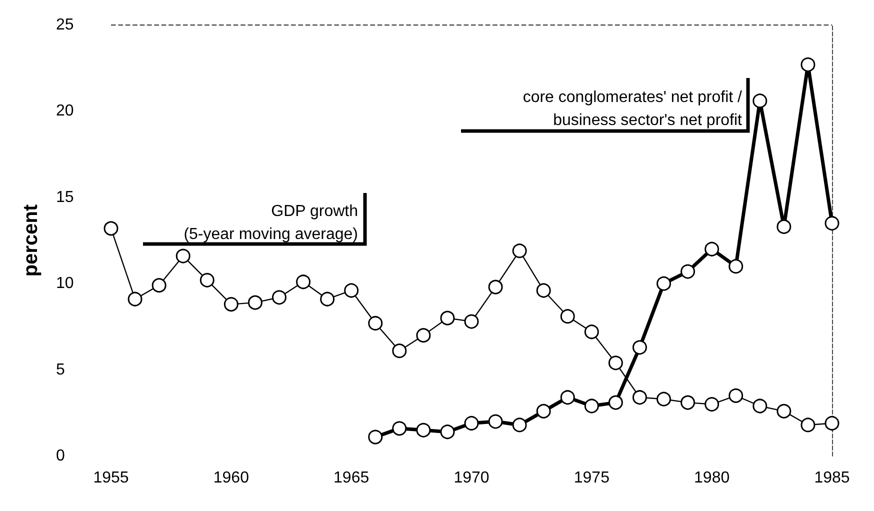 Image resolution: width=874 pixels, height=511 pixels. I want to click on series-label: core conglomerates' net profit / business sector's net profit, so click(632, 109).